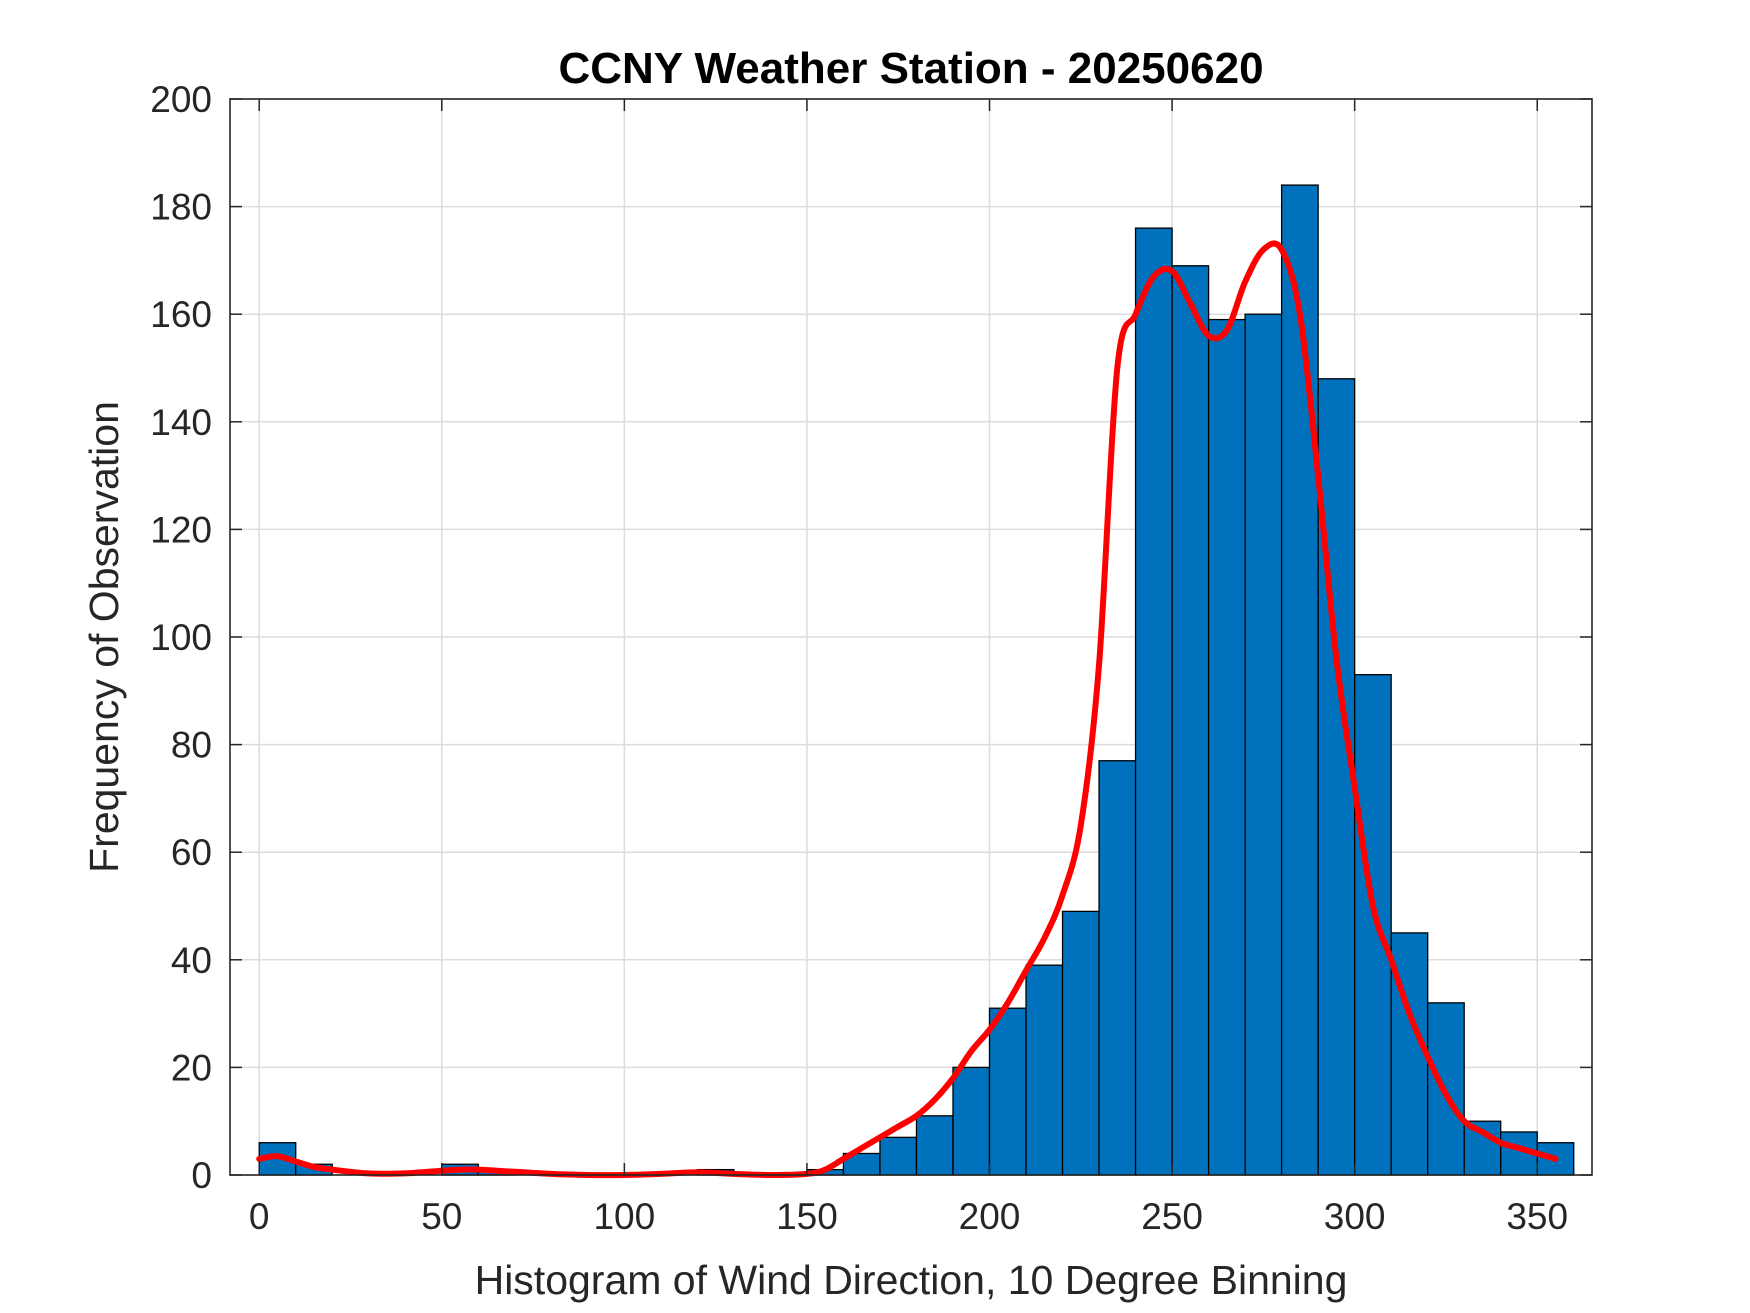  I want to click on y-tick-label: 140, so click(181, 422).